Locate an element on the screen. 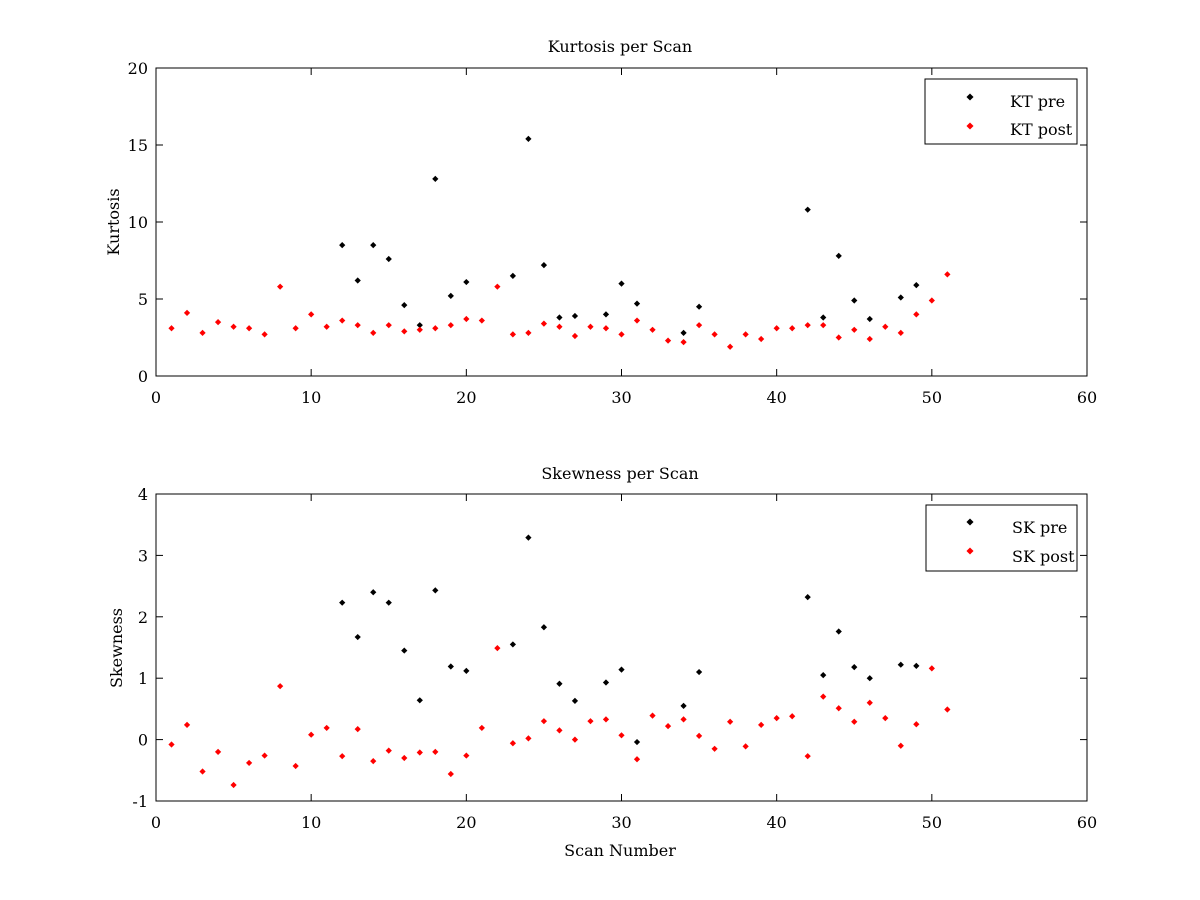 The height and width of the screenshot is (900, 1200). kurtosis-legend-marker-pre is located at coordinates (970, 97).